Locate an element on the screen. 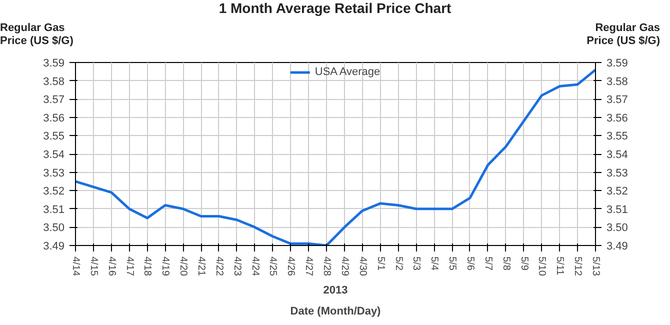 This screenshot has height=325, width=670. x-tick-label: 4/26 is located at coordinates (290, 266).